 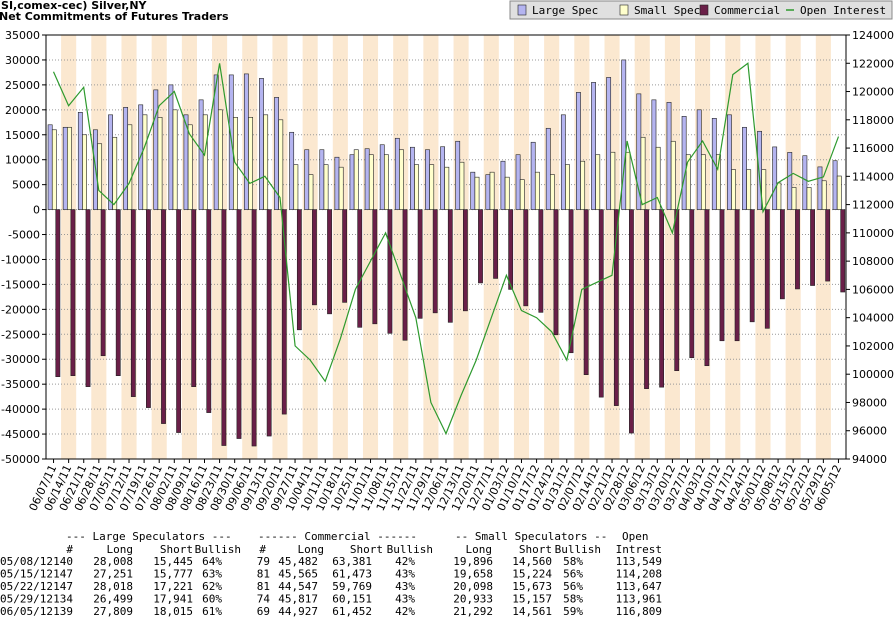 What do you see at coordinates (113, 599) in the screenshot?
I see `table-cell: 26,499` at bounding box center [113, 599].